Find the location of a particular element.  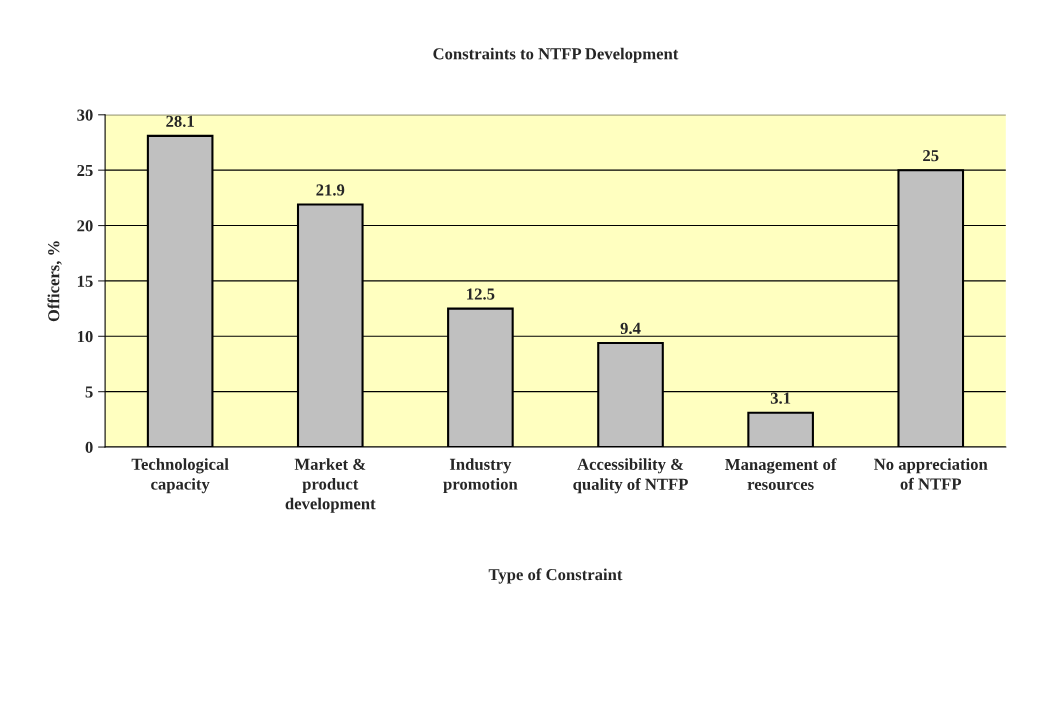

y-tick-label: 30 is located at coordinates (85, 115).